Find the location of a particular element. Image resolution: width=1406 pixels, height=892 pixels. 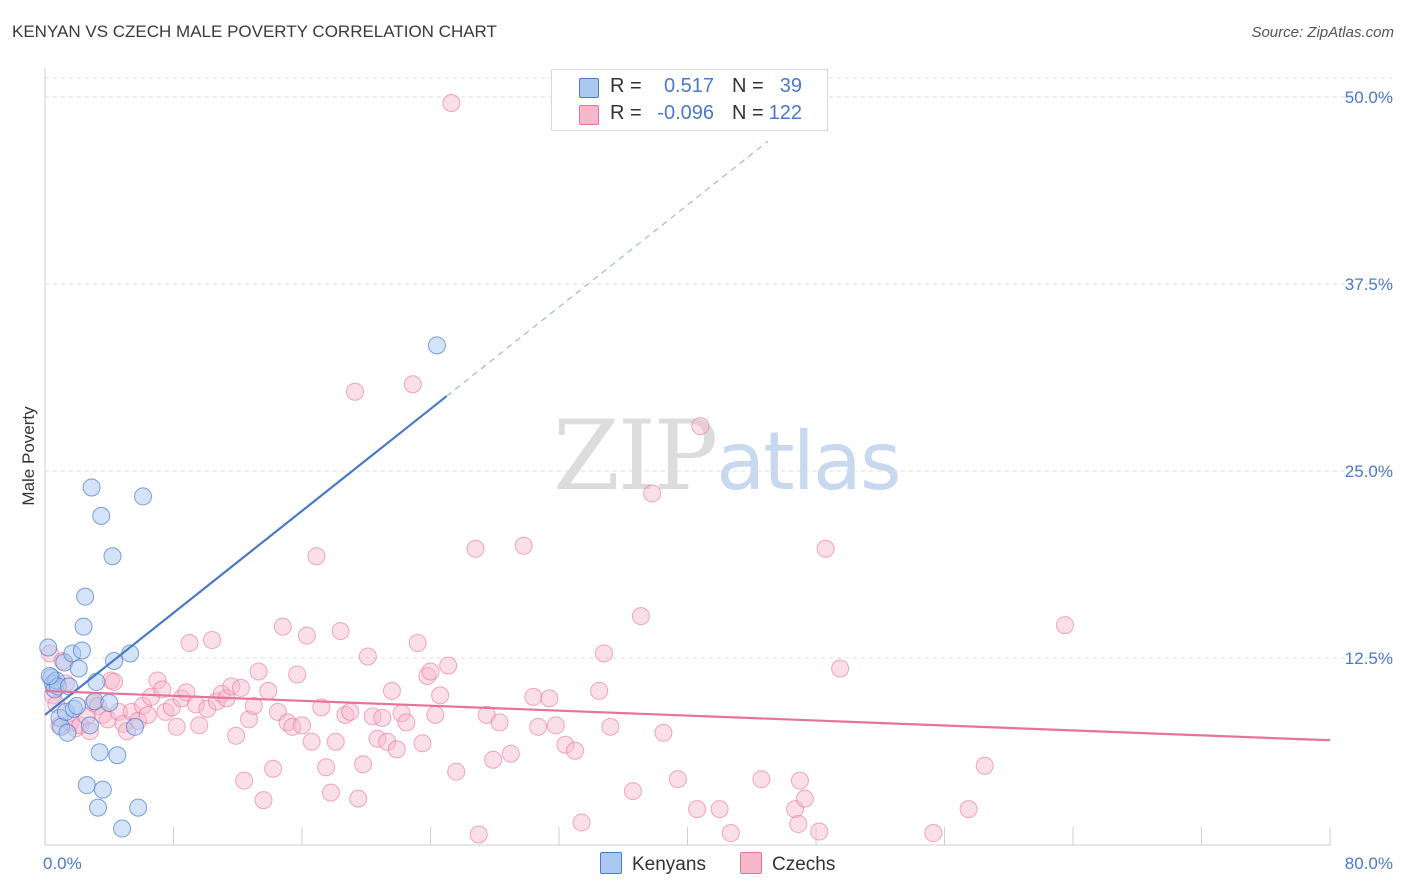

y-axis-label: Male Poverty is located at coordinates (28, 456).